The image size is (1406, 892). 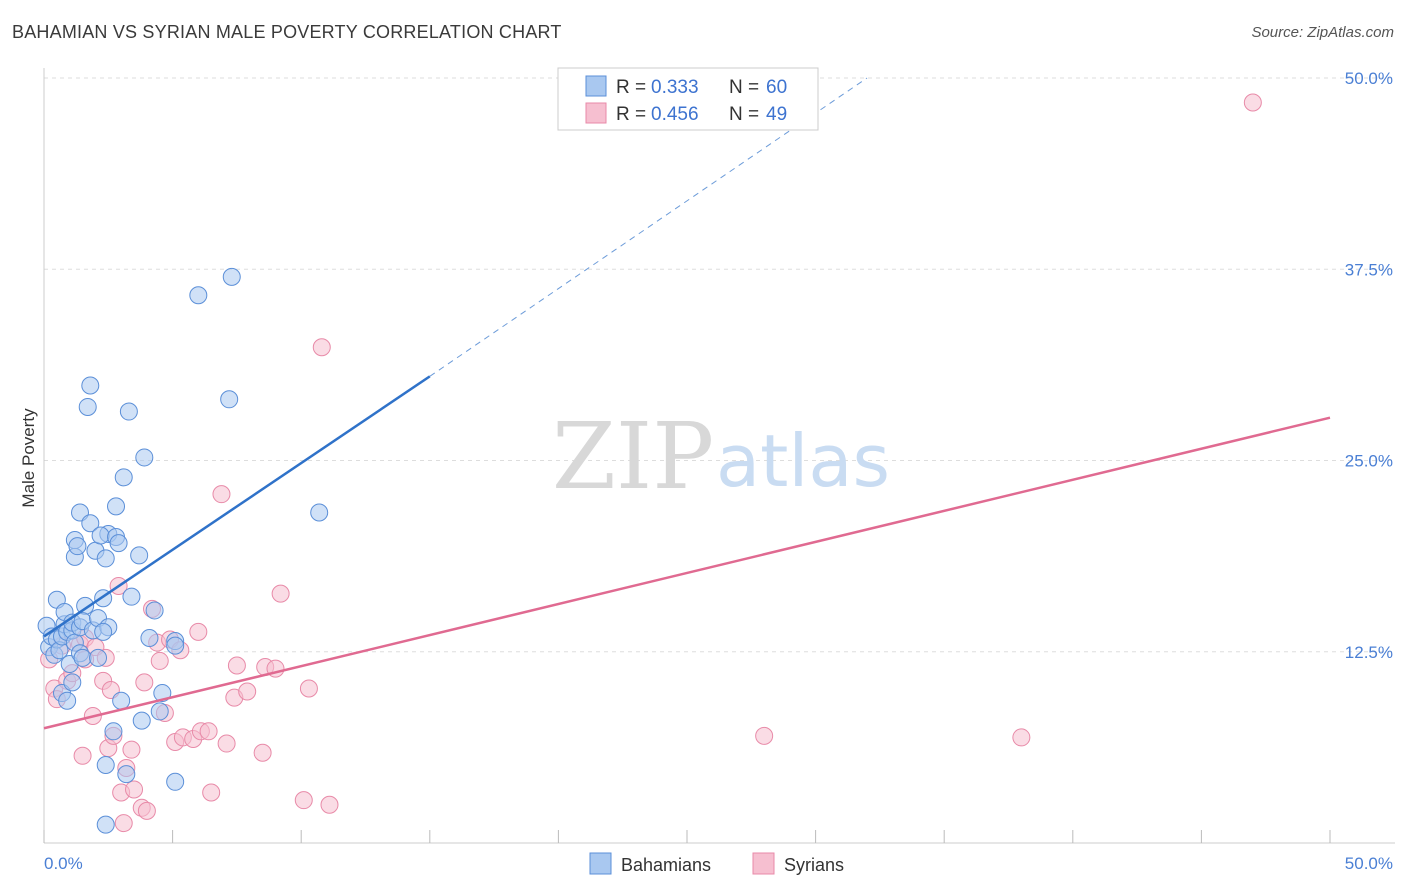 What do you see at coordinates (744, 87) in the screenshot?
I see `bahamians-n-label: N =` at bounding box center [744, 87].